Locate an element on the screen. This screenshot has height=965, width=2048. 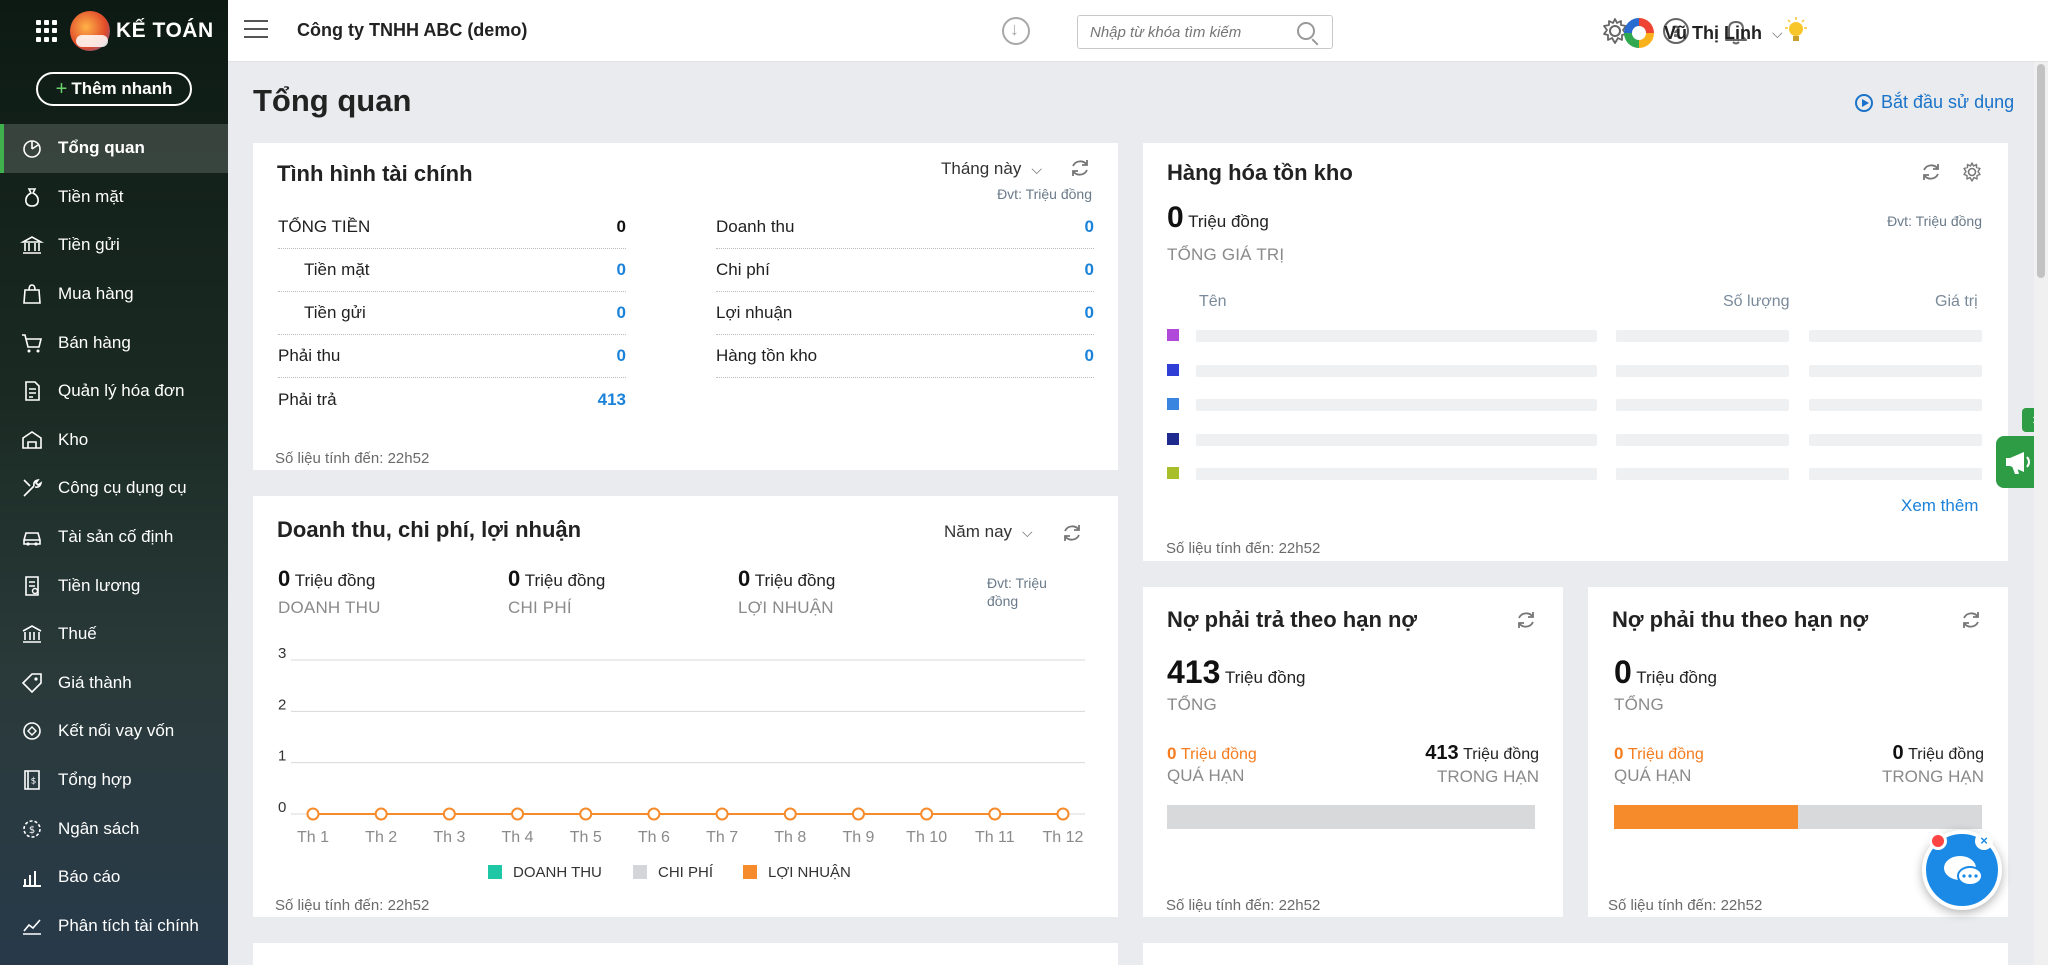
warehouse-icon is located at coordinates (32, 439).